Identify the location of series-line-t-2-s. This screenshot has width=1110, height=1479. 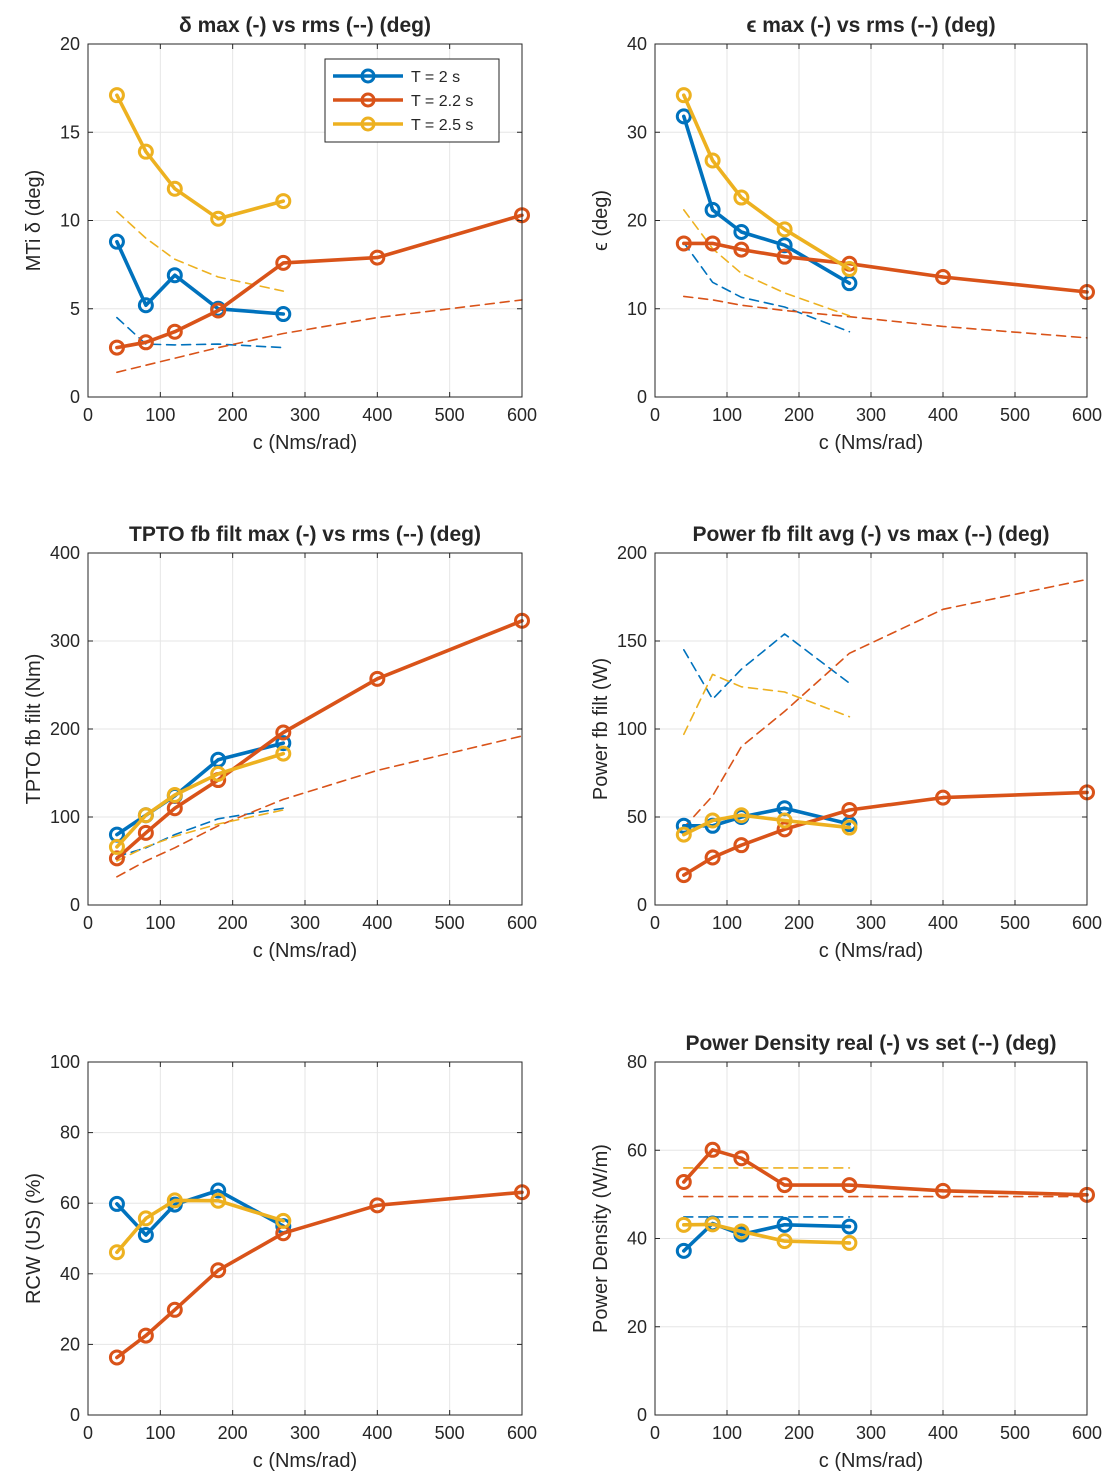
(766, 1237).